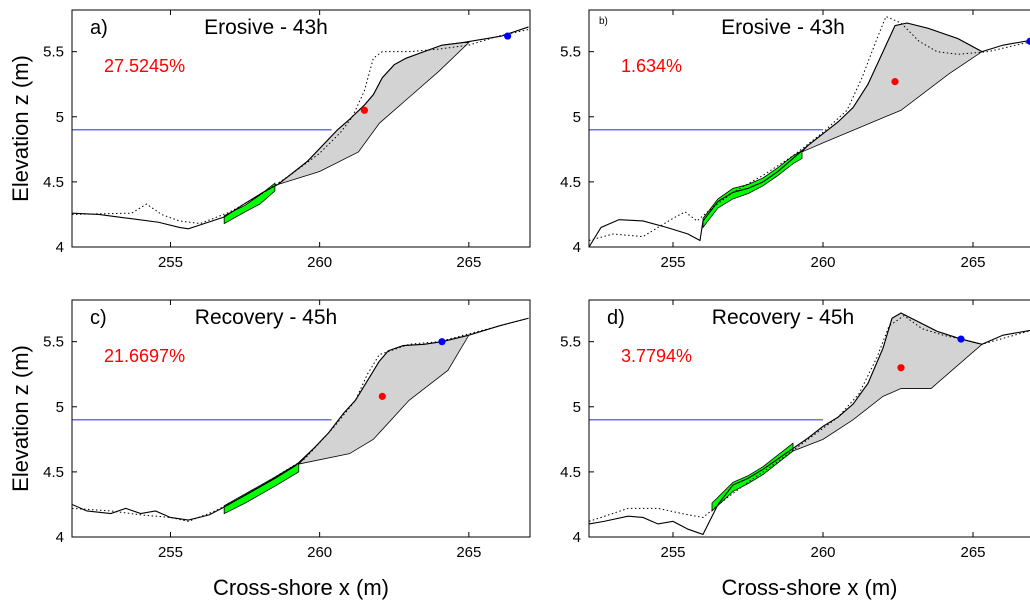  I want to click on panel-label: a), so click(99, 28).